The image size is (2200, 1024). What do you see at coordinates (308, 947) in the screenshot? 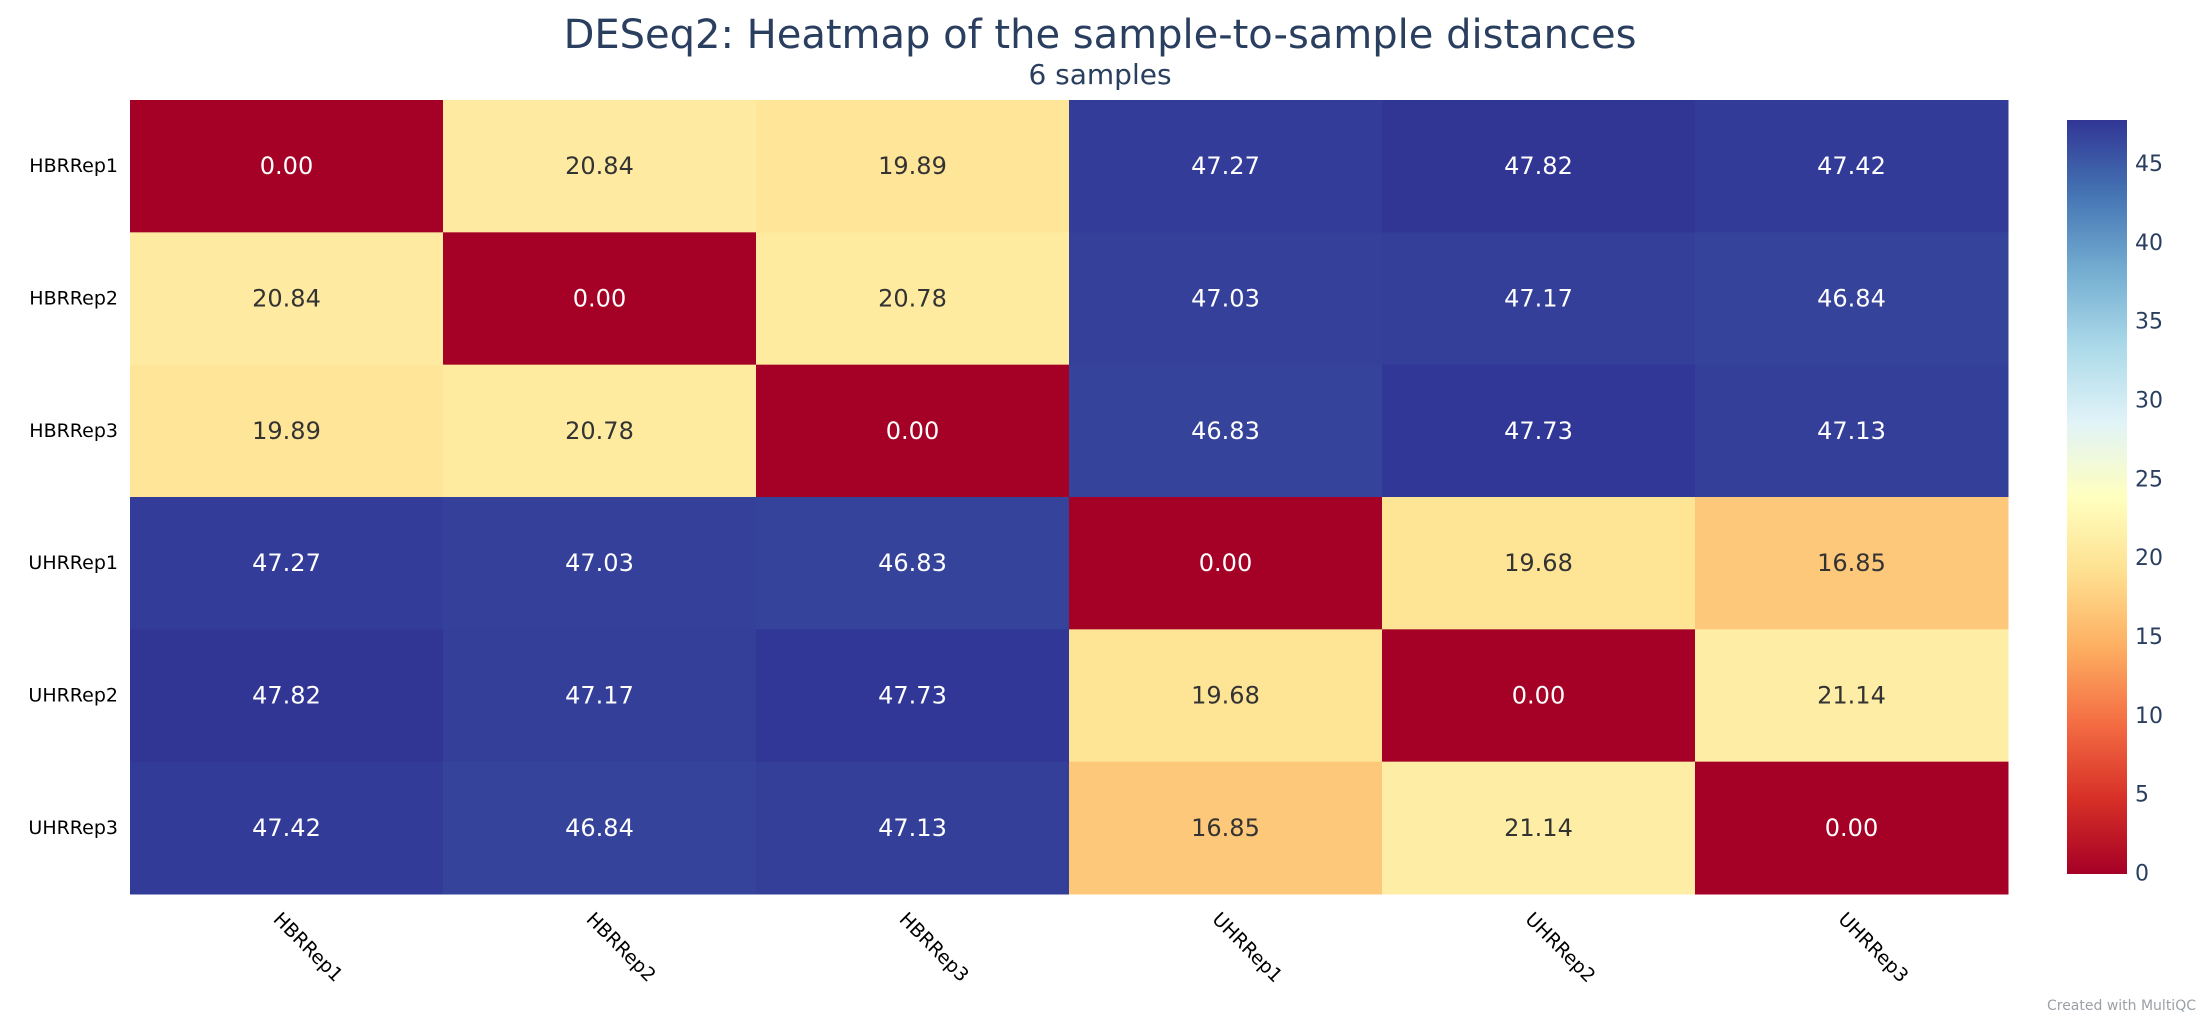
I see `x-tick-label: HBRRep1` at bounding box center [308, 947].